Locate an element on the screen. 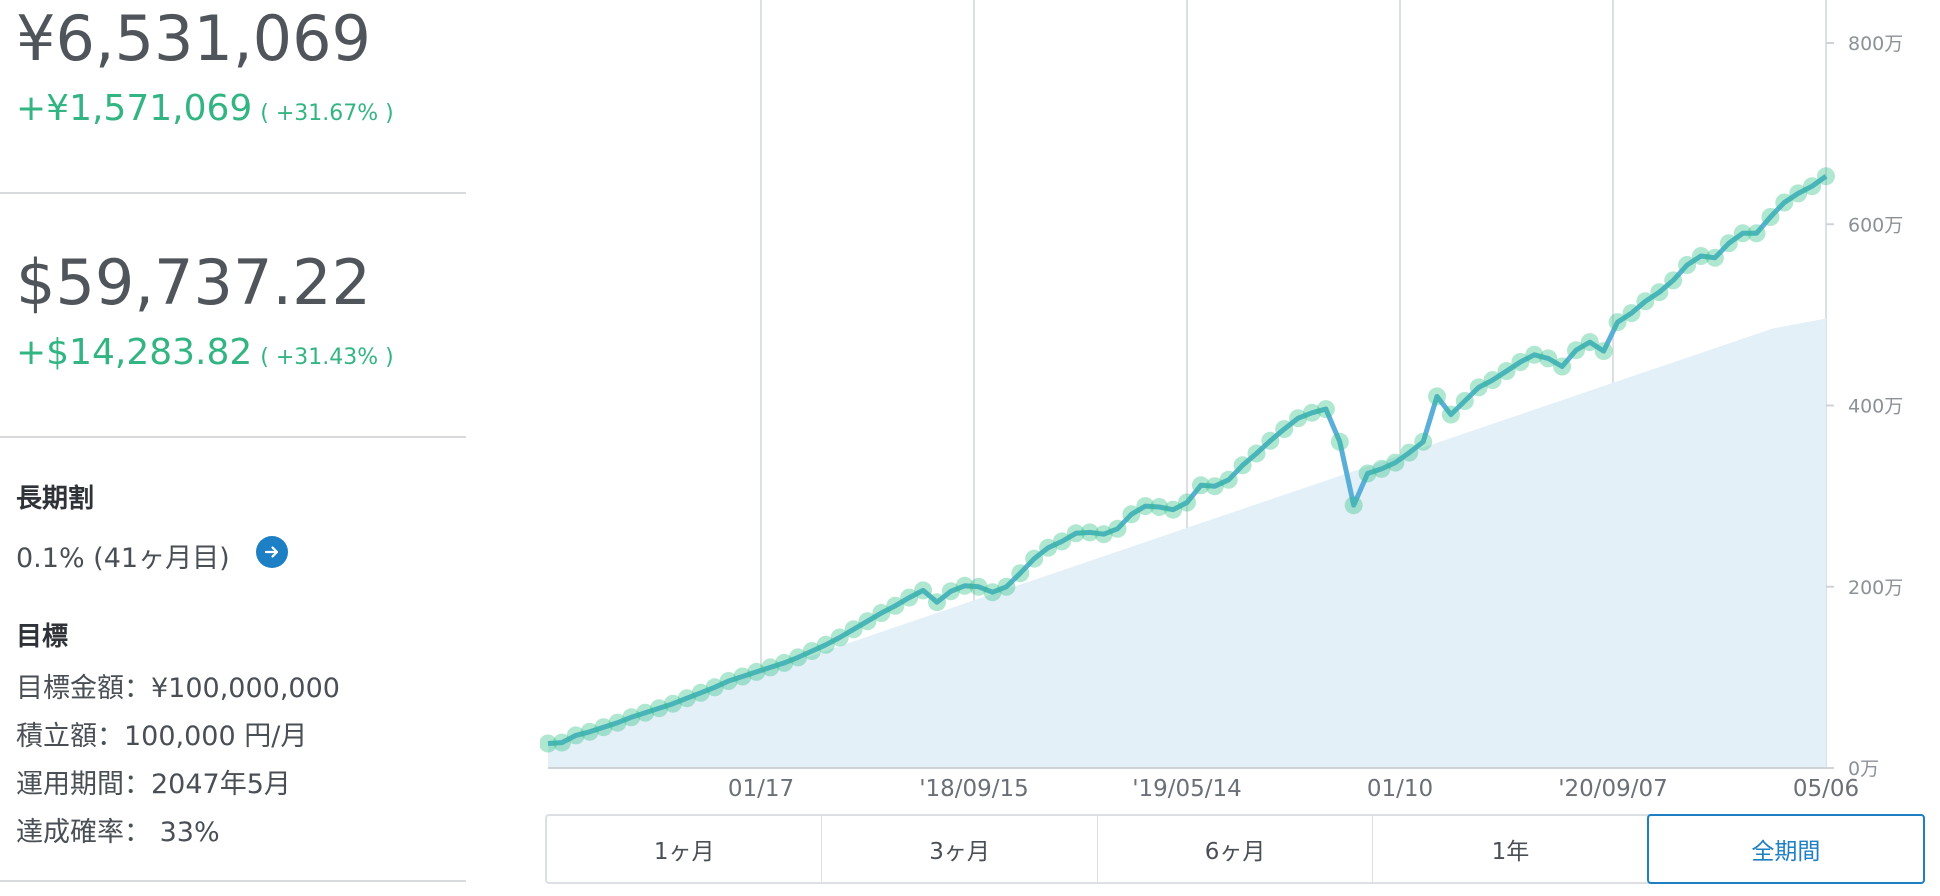 Image resolution: width=1940 pixels, height=896 pixels. x-tick-label: 05/06 is located at coordinates (1826, 788).